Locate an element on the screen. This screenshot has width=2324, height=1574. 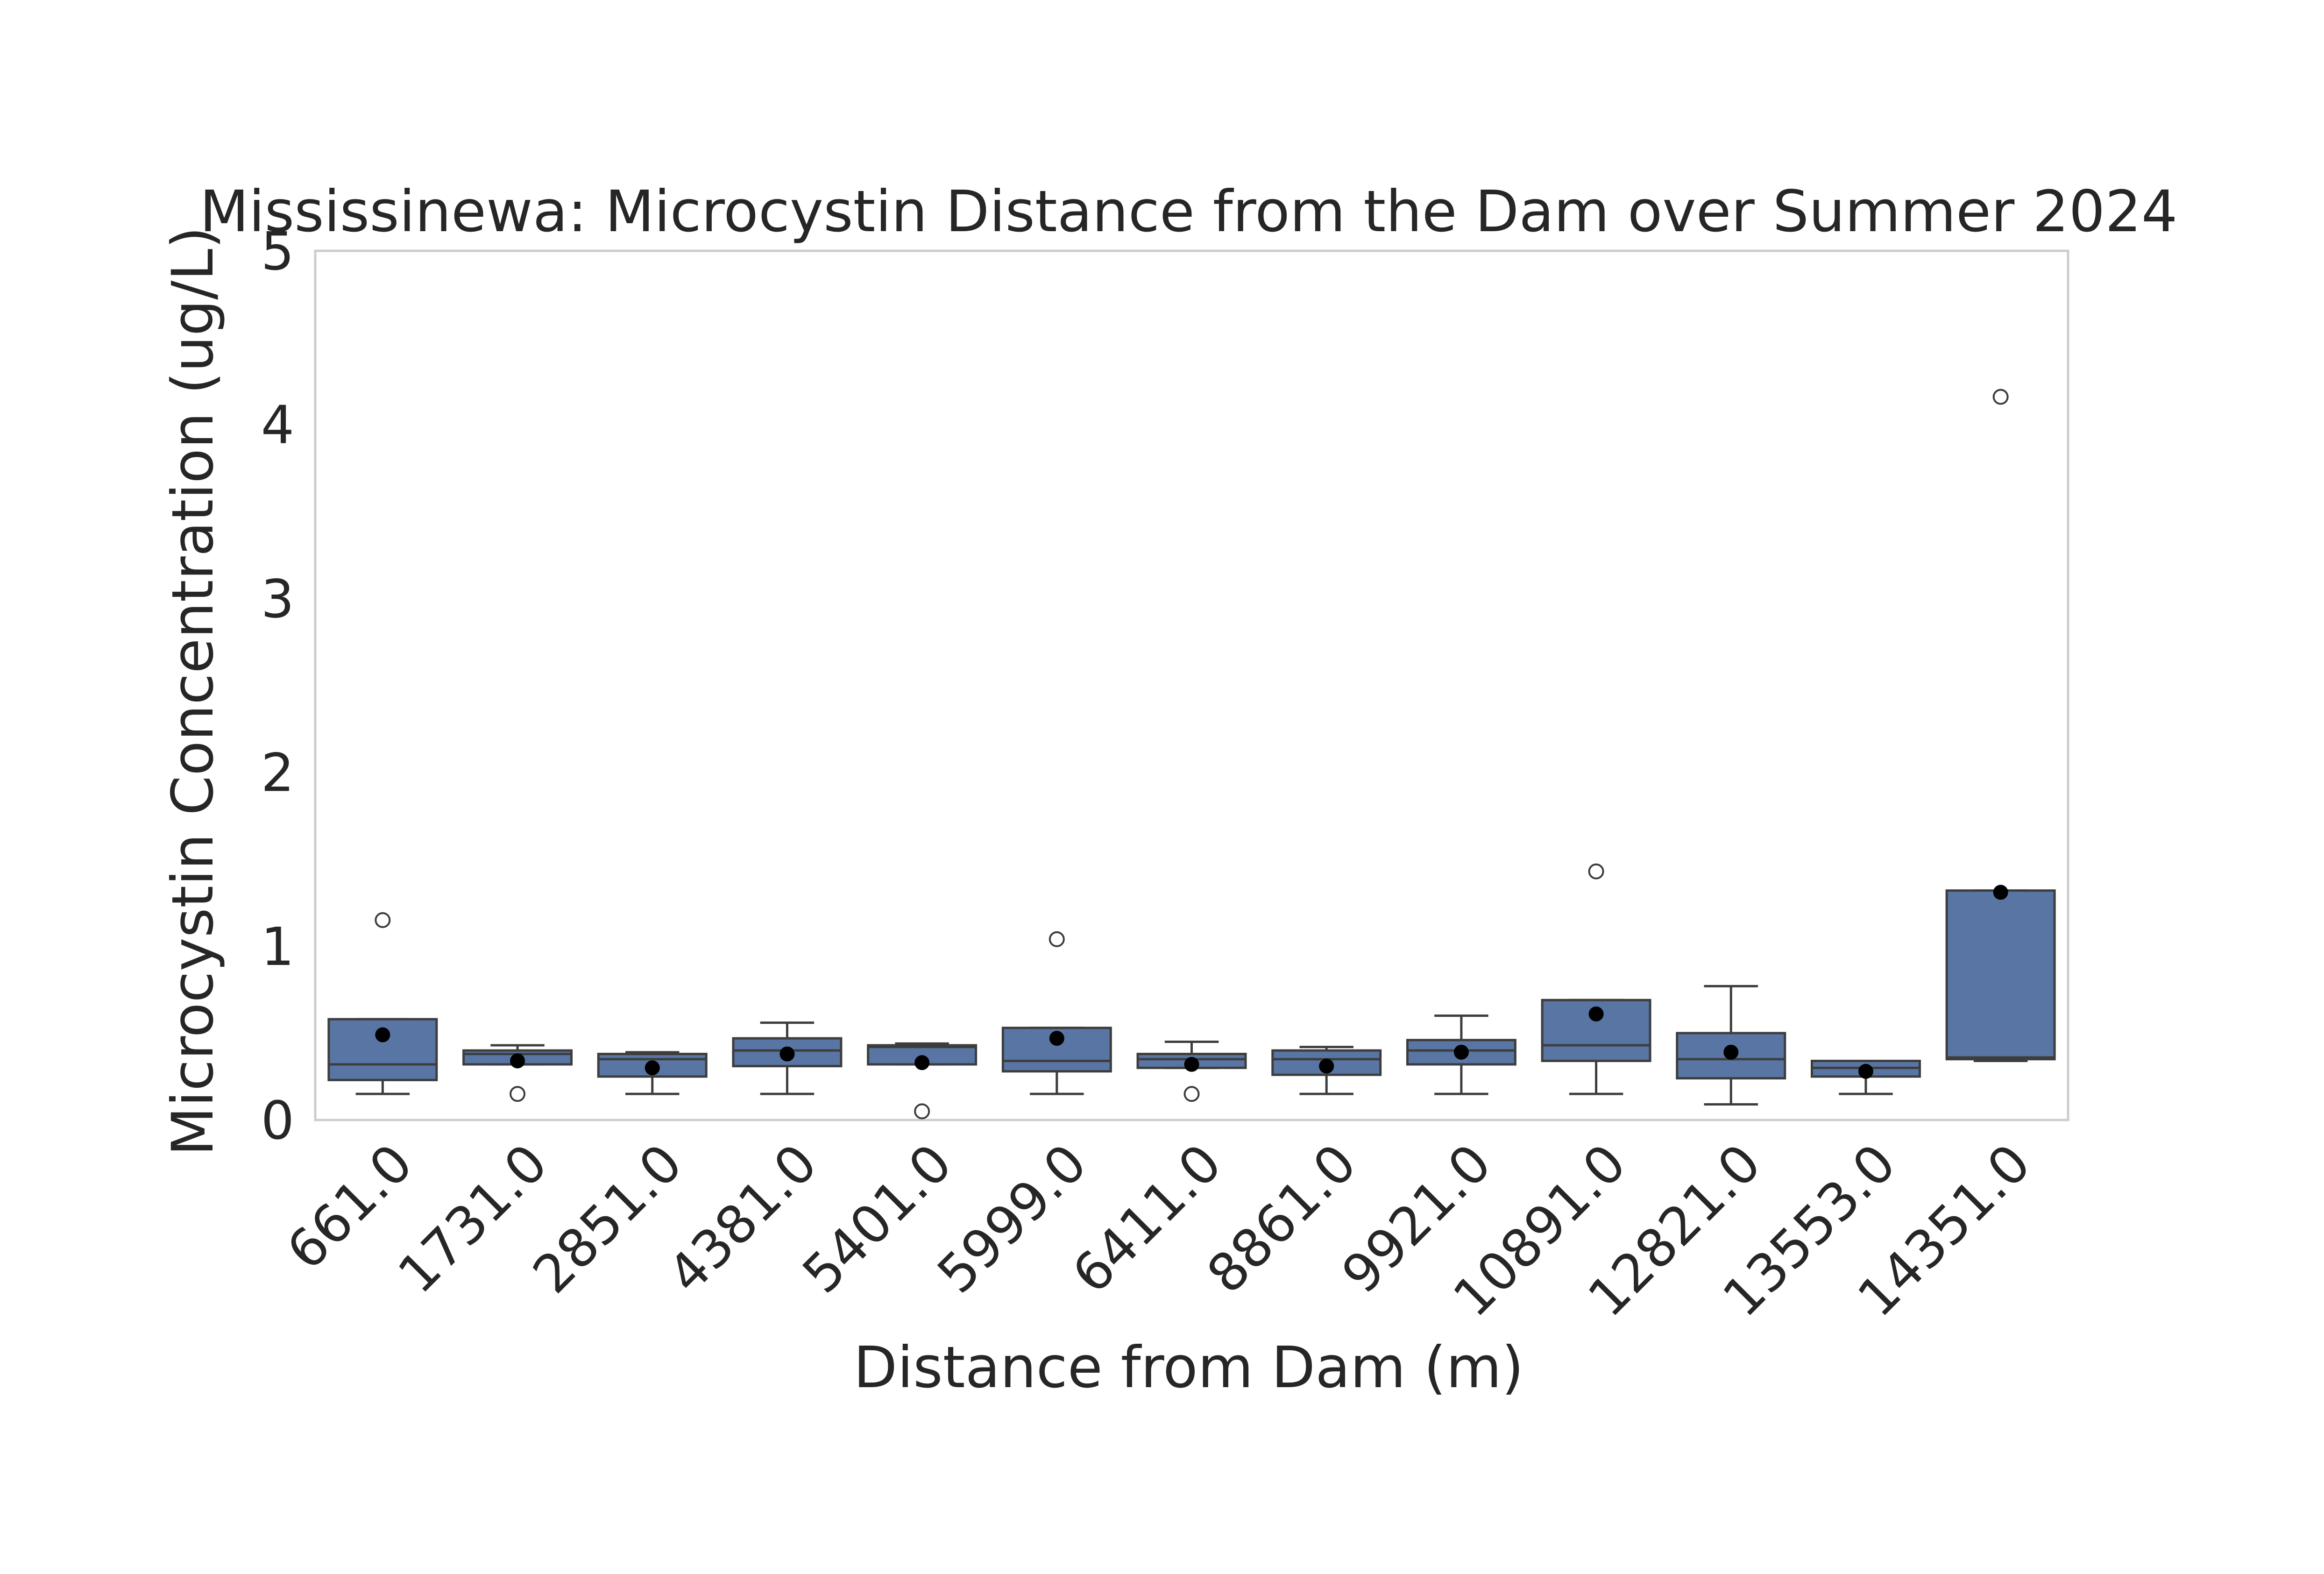
box-12821.0 is located at coordinates (1731, 1045).